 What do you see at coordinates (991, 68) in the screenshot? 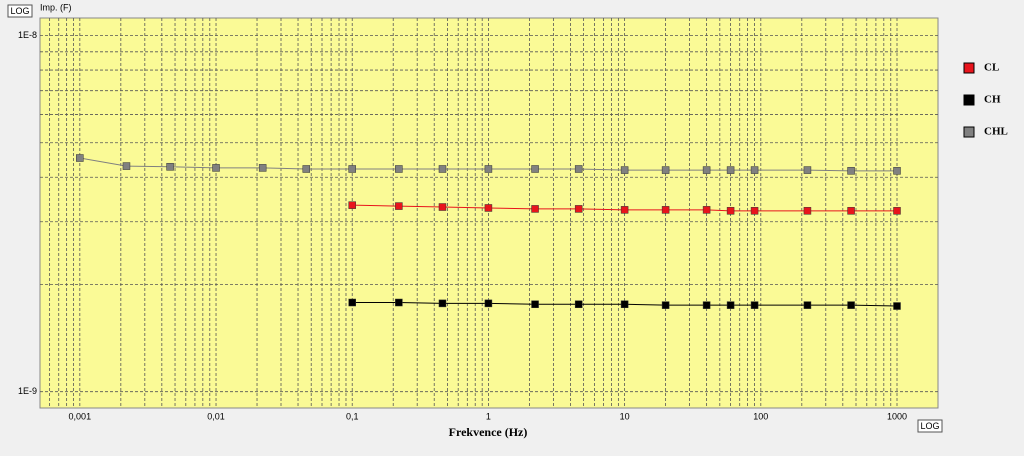
I see `legend-label: CL` at bounding box center [991, 68].